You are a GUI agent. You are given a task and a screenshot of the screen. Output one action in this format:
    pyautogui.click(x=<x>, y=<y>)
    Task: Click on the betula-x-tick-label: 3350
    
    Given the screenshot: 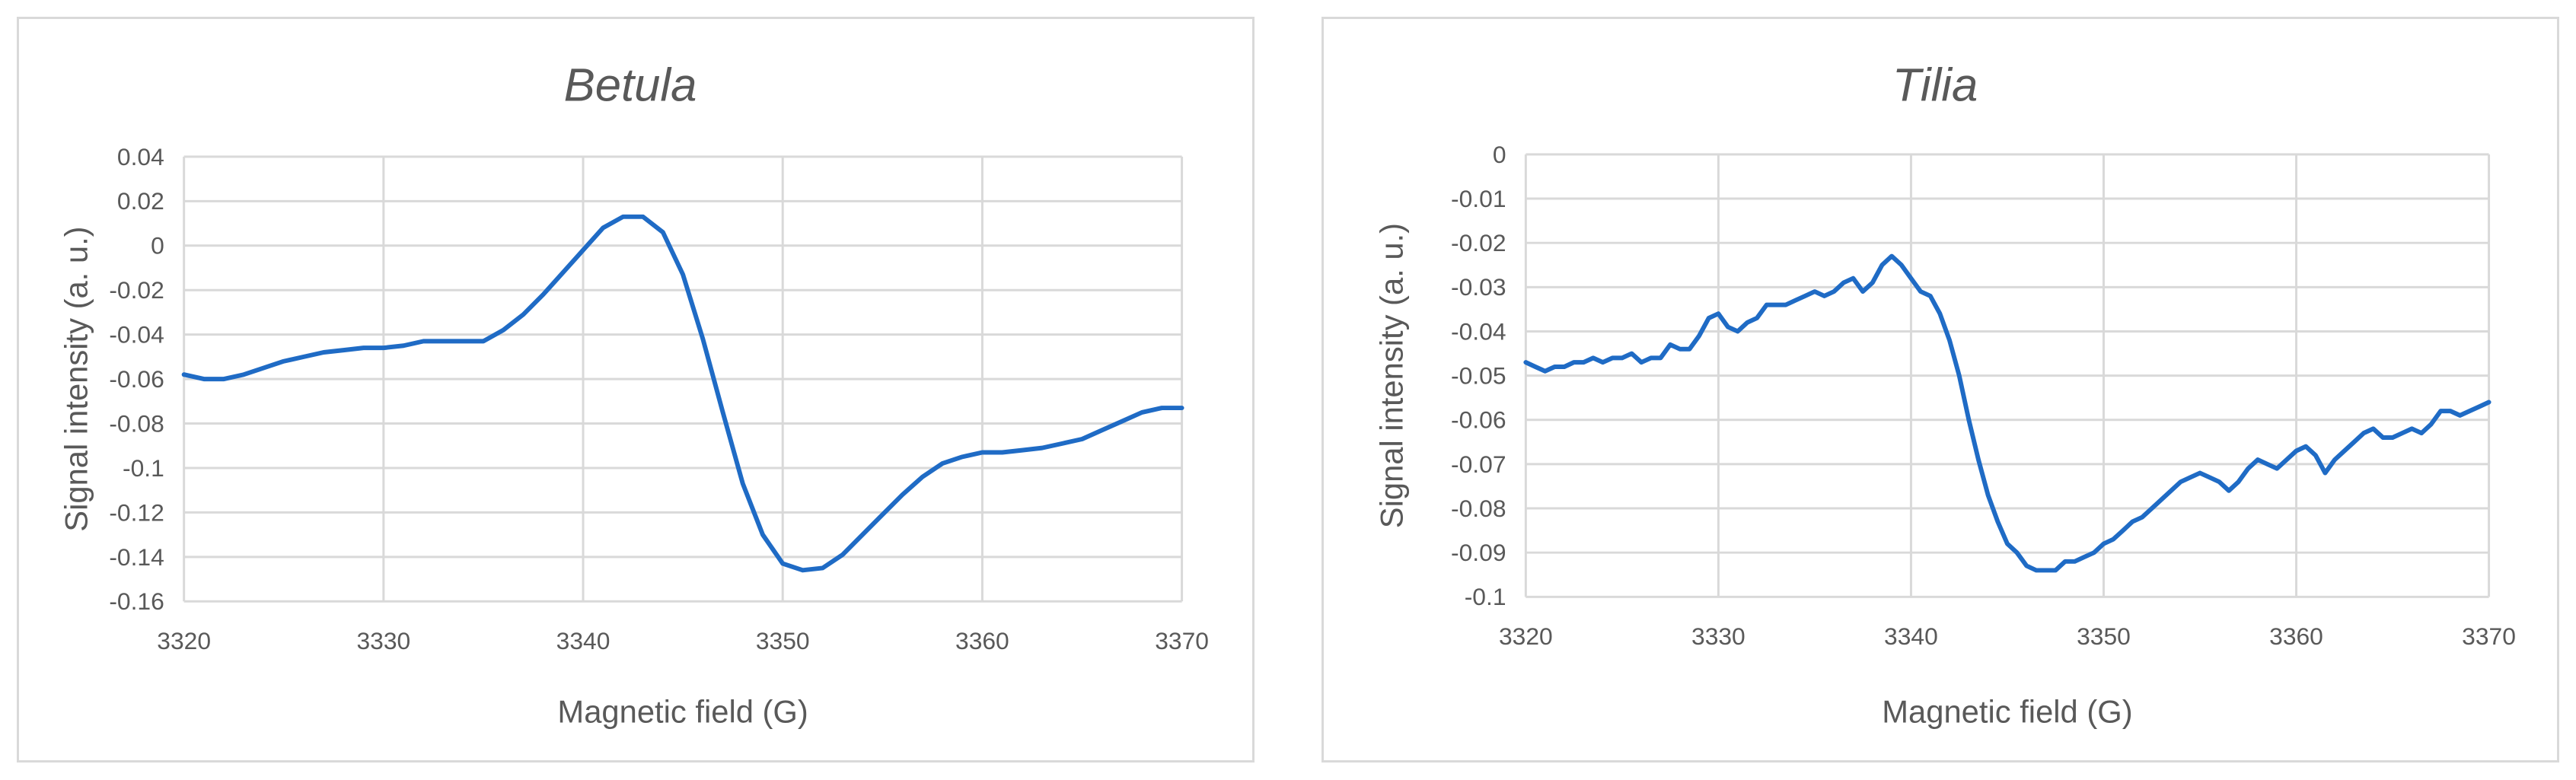 What is the action you would take?
    pyautogui.click(x=783, y=640)
    